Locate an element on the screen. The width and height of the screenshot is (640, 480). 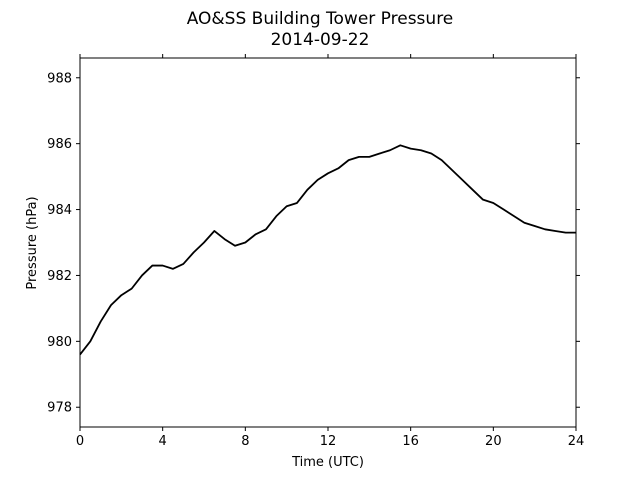
x-tick-label: 12 is located at coordinates (328, 441).